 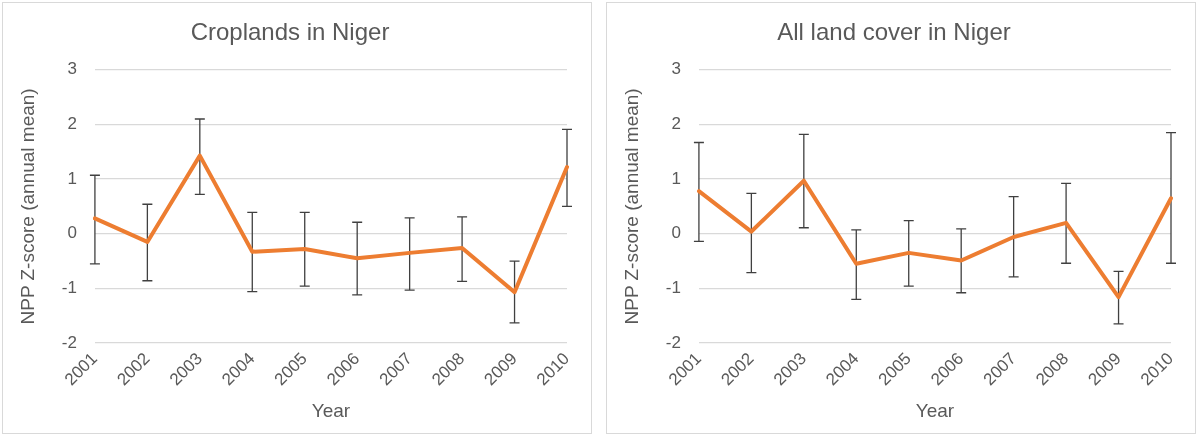 What do you see at coordinates (894, 32) in the screenshot?
I see `chart-title: All land cover in Niger` at bounding box center [894, 32].